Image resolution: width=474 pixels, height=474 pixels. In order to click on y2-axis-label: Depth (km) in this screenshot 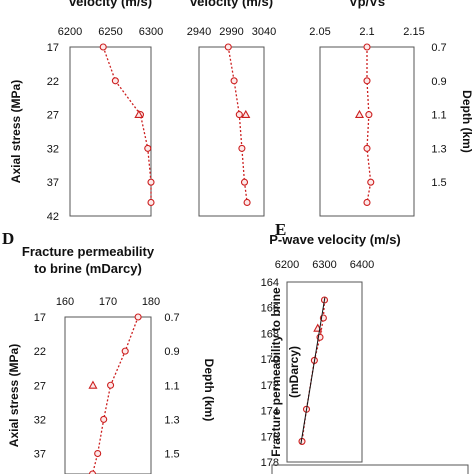, I will do `click(209, 390)`.